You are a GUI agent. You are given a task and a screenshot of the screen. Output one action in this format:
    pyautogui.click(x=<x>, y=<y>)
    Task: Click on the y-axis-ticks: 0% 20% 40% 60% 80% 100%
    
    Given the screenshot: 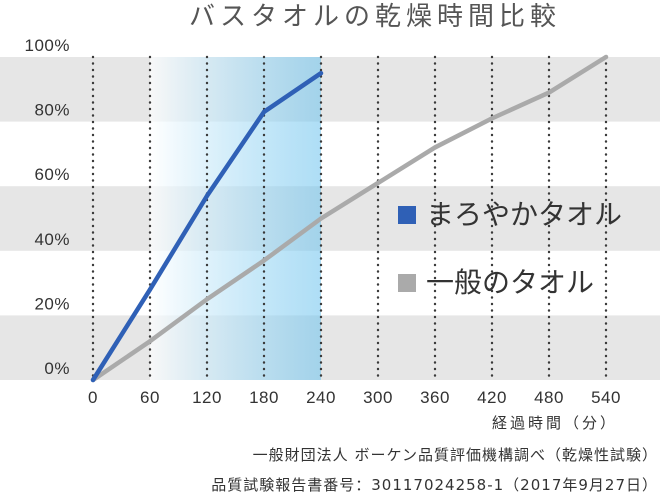 What is the action you would take?
    pyautogui.click(x=47, y=207)
    